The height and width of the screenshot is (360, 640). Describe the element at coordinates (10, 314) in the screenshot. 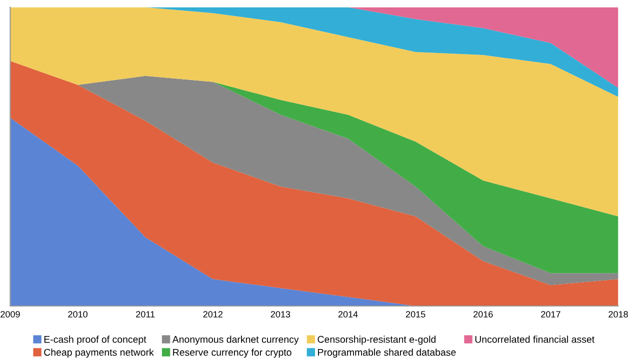

I see `x-tick-label: 2009` at that location.